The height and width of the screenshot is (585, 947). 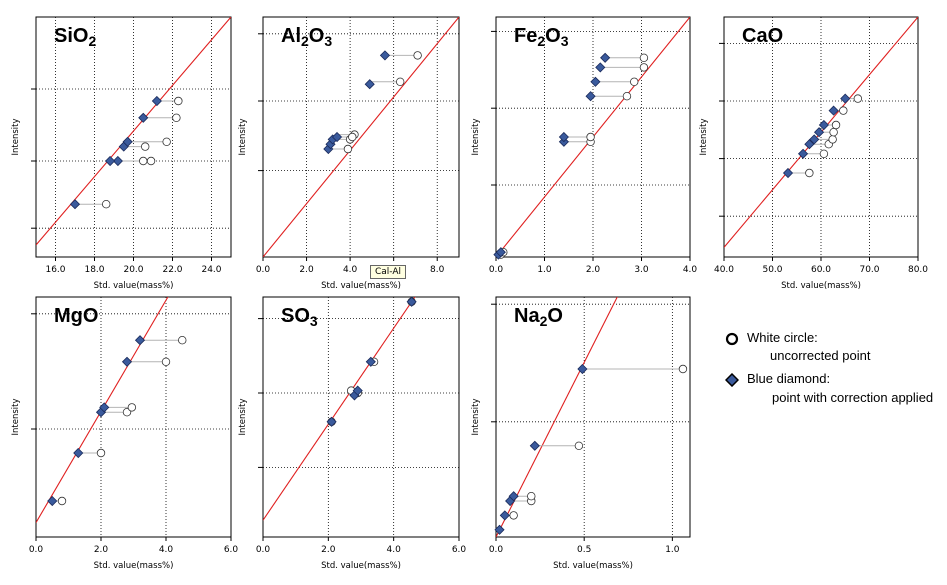 I want to click on chart-title: Al2O3, so click(x=306, y=37).